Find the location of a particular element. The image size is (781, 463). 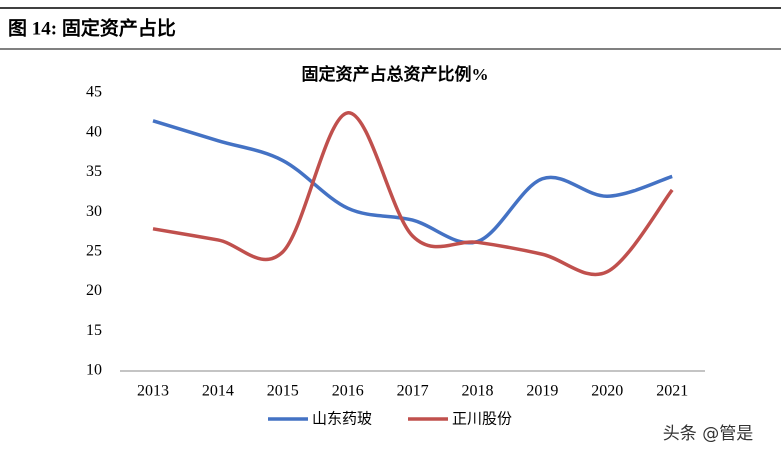

y-tick-label: 25 is located at coordinates (94, 251).